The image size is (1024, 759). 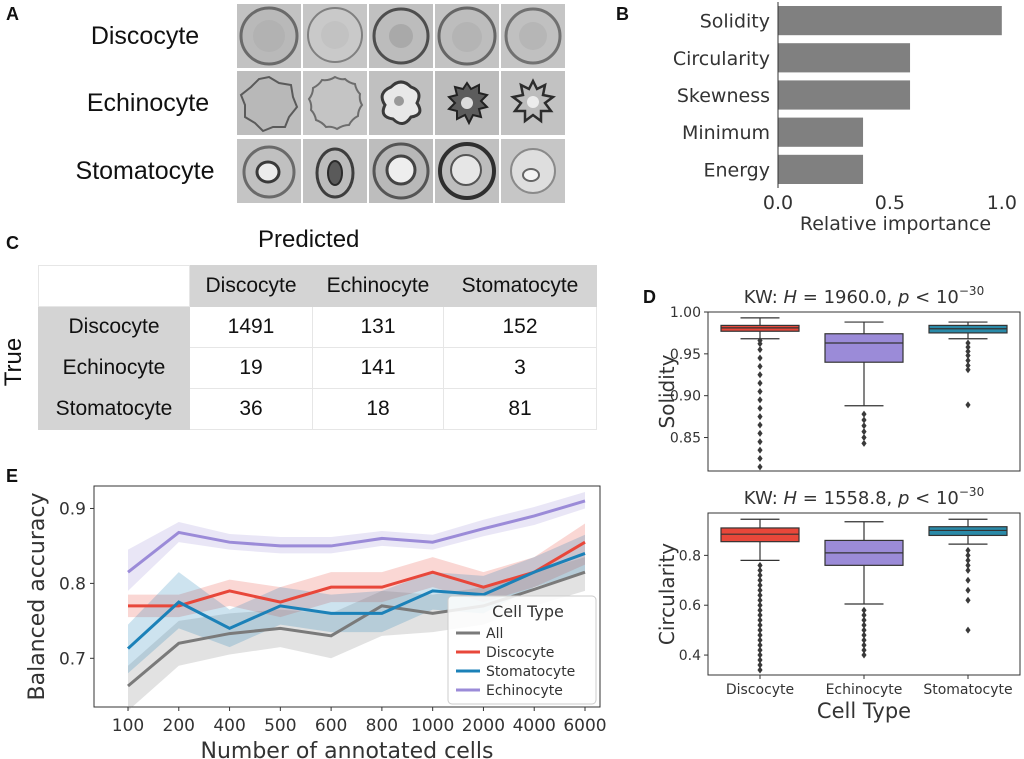 What do you see at coordinates (128, 726) in the screenshot?
I see `x-tick-label: 100` at bounding box center [128, 726].